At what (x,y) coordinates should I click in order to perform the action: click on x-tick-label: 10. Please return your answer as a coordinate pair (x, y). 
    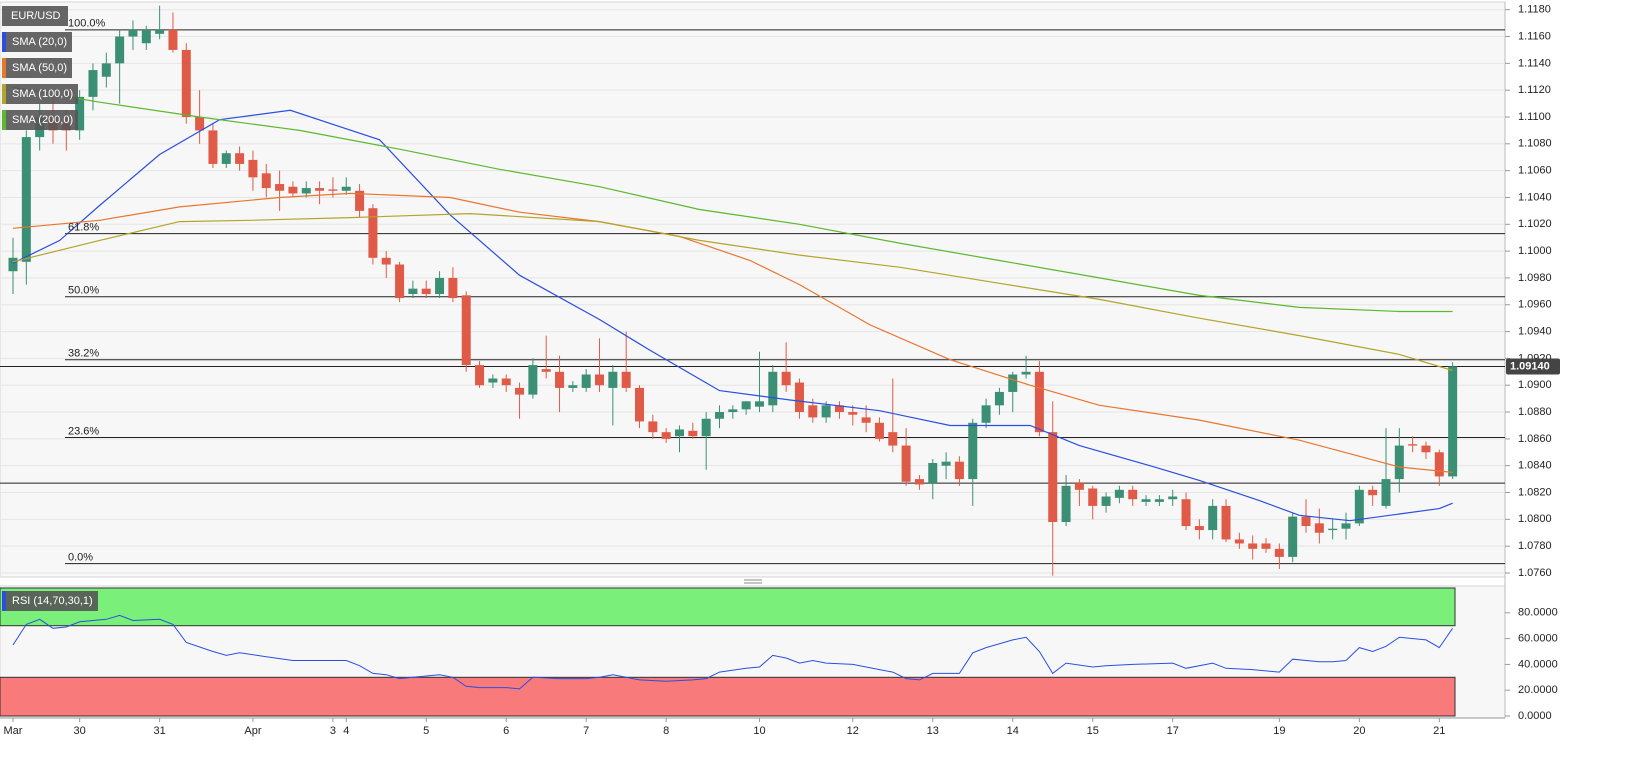
    Looking at the image, I should click on (759, 731).